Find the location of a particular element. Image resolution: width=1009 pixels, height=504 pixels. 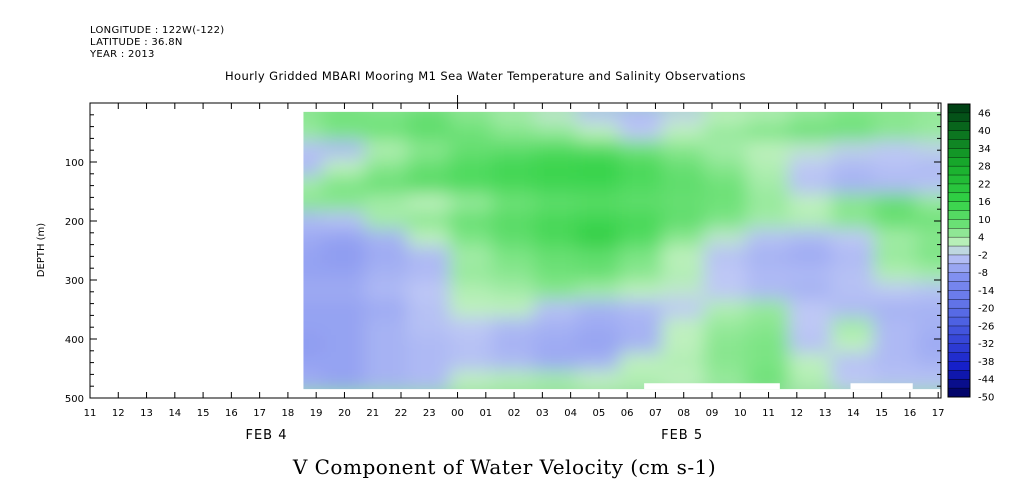

x-tick-label: 16 is located at coordinates (231, 413).